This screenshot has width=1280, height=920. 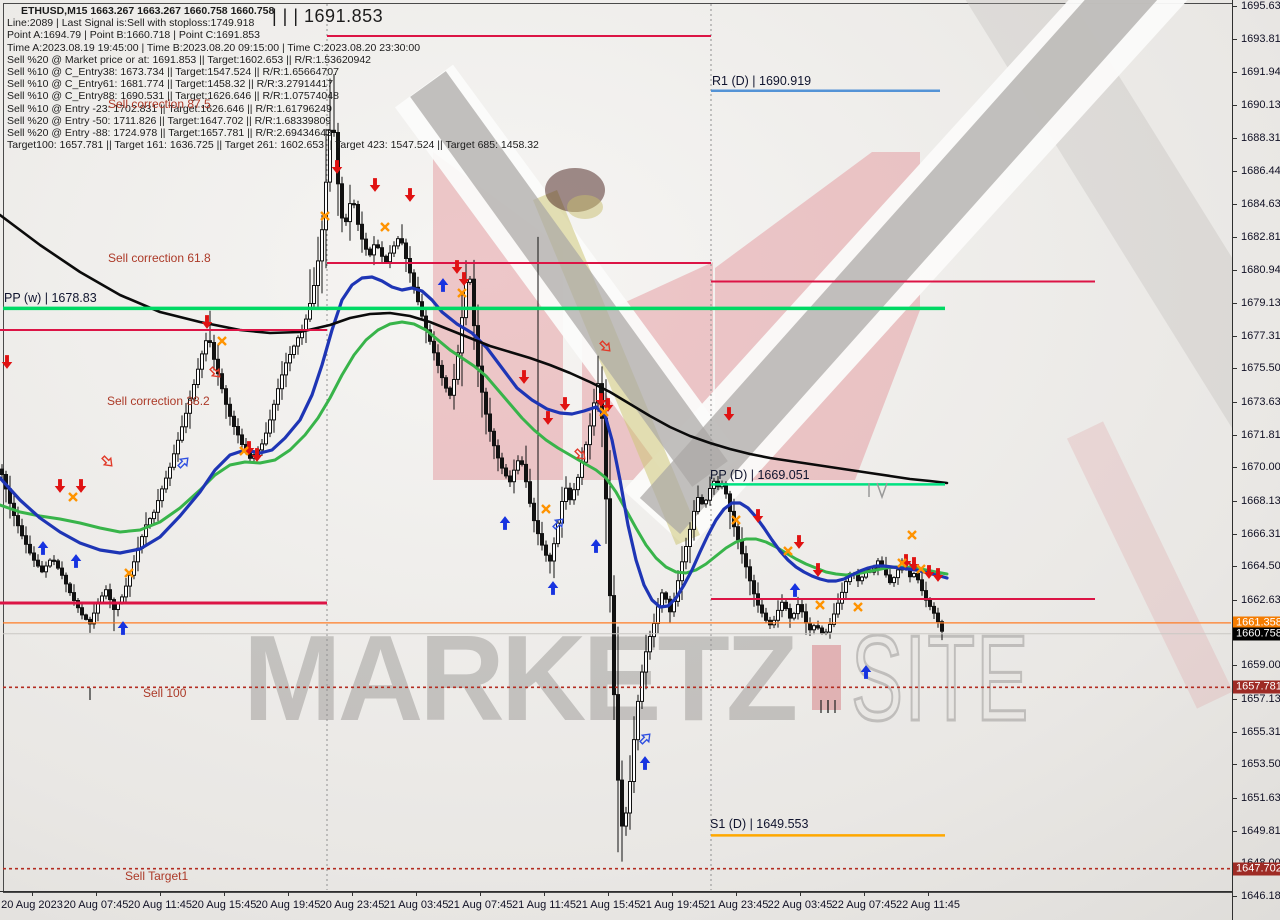 What do you see at coordinates (928, 905) in the screenshot?
I see `time-axis-label: 22 Aug 11:45` at bounding box center [928, 905].